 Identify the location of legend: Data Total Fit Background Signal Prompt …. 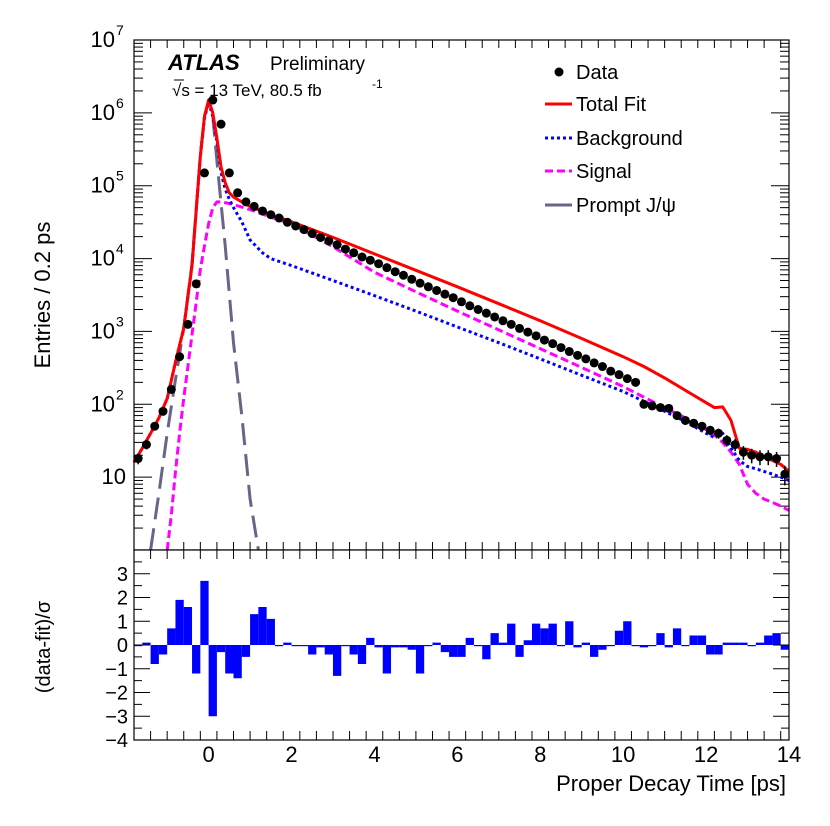
(614, 139).